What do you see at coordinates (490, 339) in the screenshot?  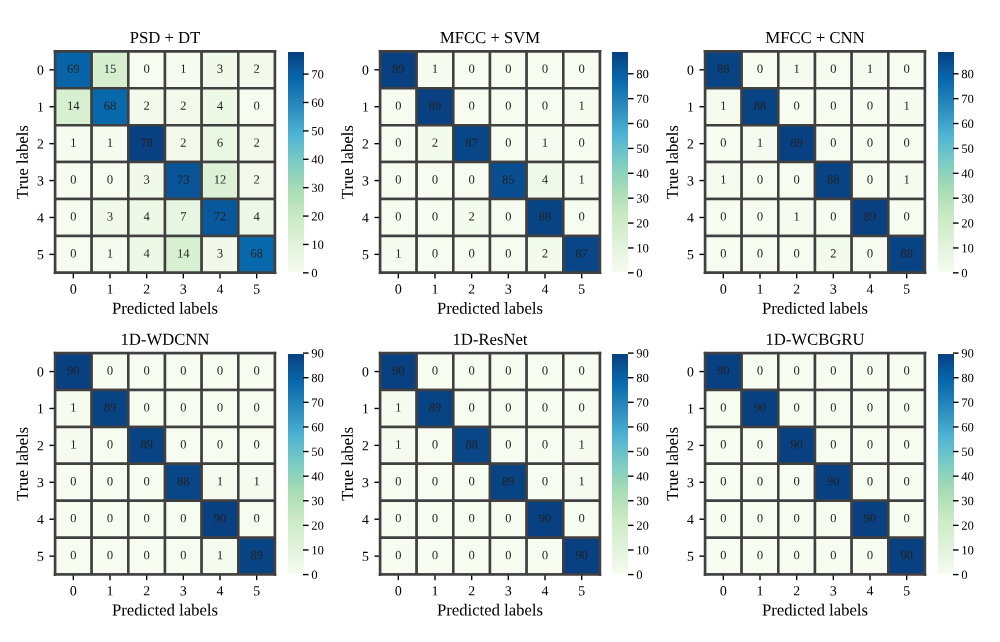 I see `chart-title: 1D-ResNet` at bounding box center [490, 339].